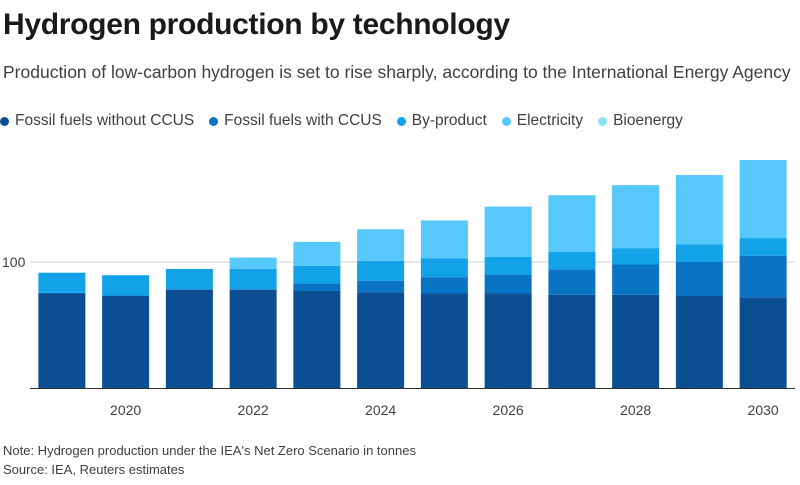 This screenshot has height=485, width=800. I want to click on legend-item-electricity: Electricity, so click(542, 121).